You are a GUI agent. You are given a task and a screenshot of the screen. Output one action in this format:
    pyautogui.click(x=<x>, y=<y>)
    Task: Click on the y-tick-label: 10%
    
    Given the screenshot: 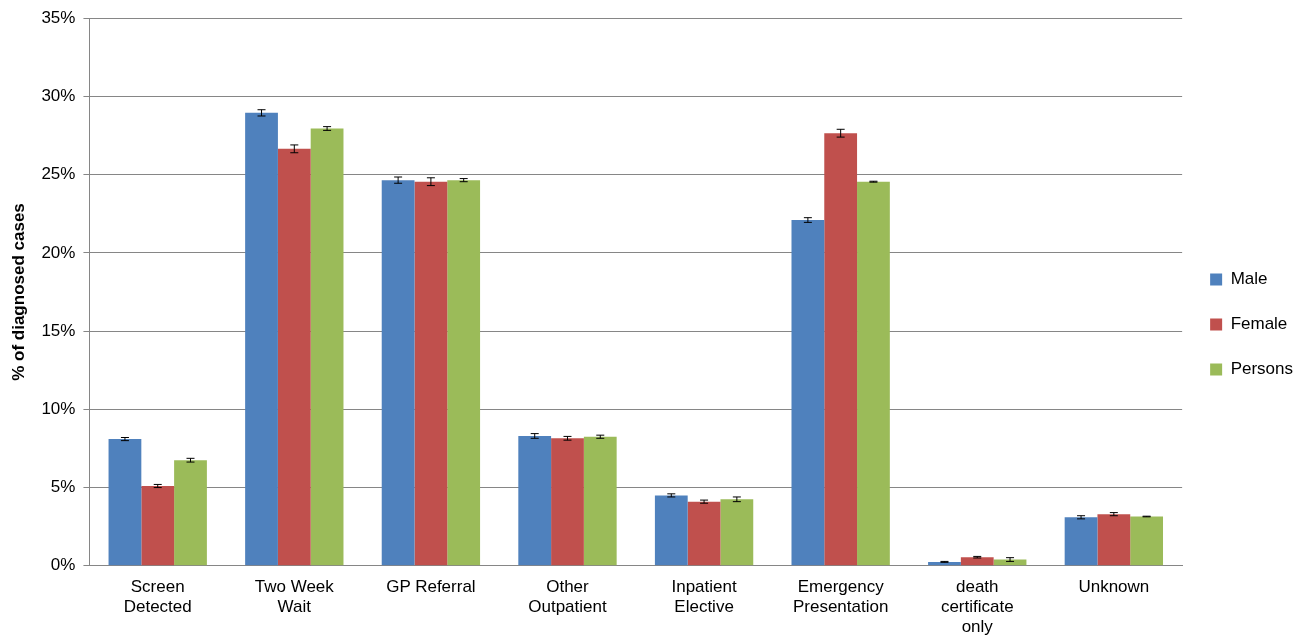 What is the action you would take?
    pyautogui.click(x=58, y=409)
    